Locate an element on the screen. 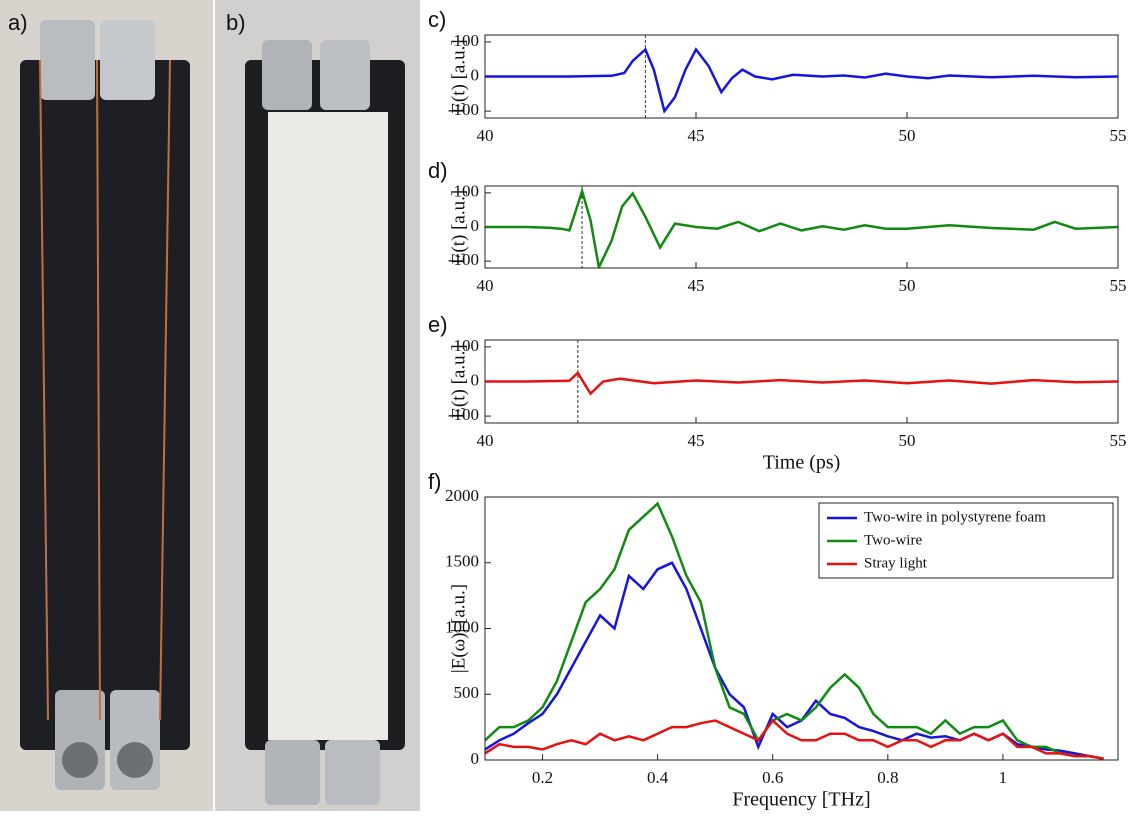 Image resolution: width=1136 pixels, height=816 pixels. legend-box is located at coordinates (966, 540).